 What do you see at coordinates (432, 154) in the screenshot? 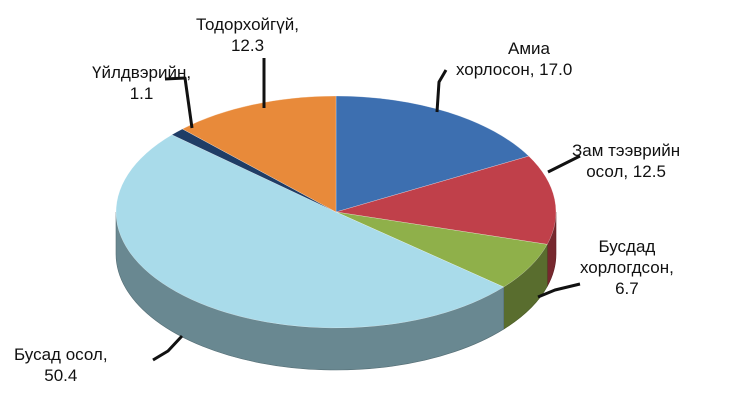
I see `pie-slice-амиа-хорлосон` at bounding box center [432, 154].